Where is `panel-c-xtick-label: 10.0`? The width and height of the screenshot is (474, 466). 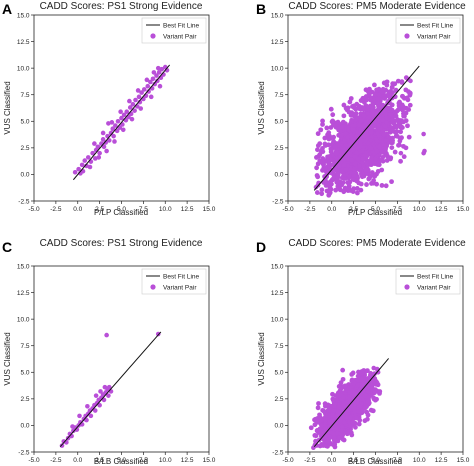 panel-c-xtick-label: 10.0 is located at coordinates (165, 460).